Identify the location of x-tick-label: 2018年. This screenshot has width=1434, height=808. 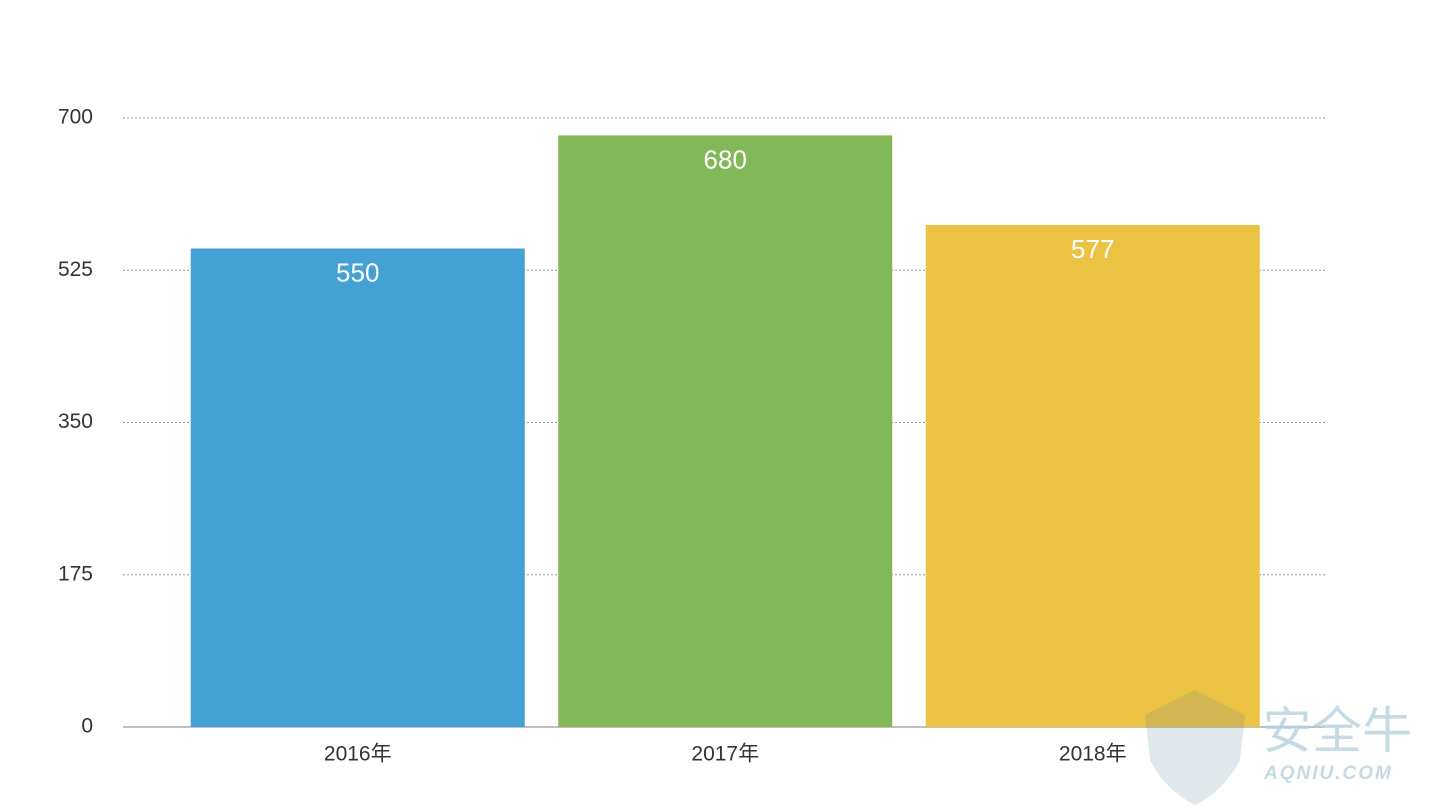
(1093, 754).